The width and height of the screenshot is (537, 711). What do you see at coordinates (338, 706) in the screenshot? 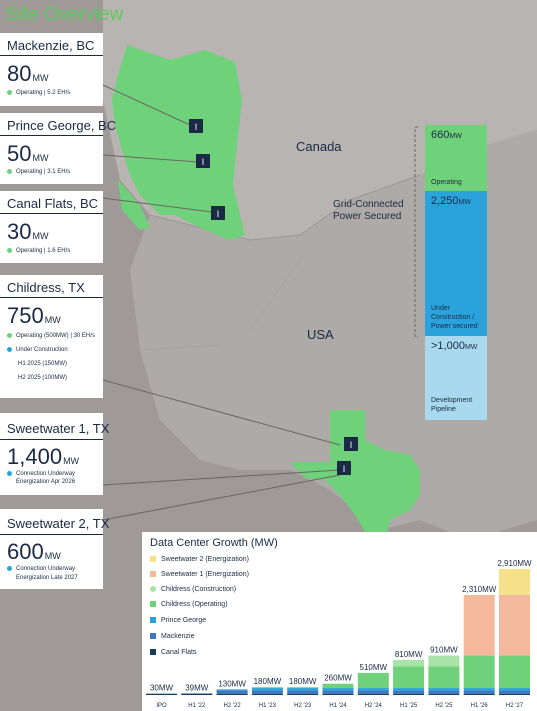
I see `x-tick-label: H1 '24` at bounding box center [338, 706].